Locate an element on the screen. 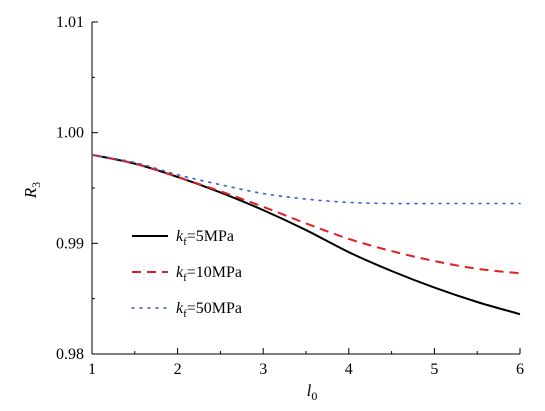  y-axis-title: R3 is located at coordinates (32, 190).